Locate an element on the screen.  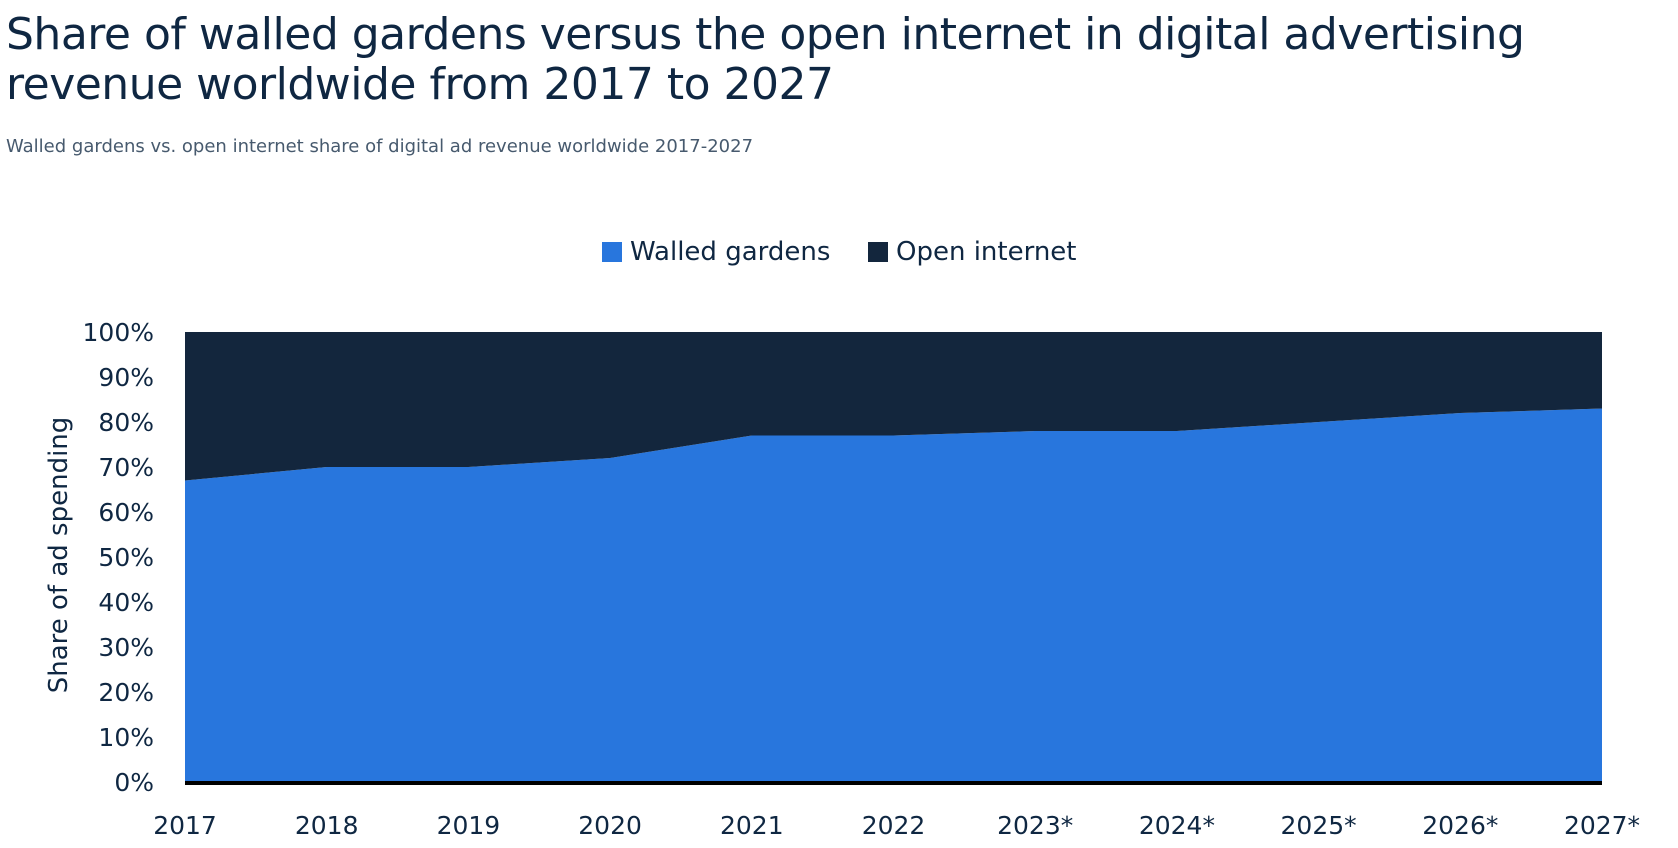
x-tick-label: 2023* is located at coordinates (1035, 825).